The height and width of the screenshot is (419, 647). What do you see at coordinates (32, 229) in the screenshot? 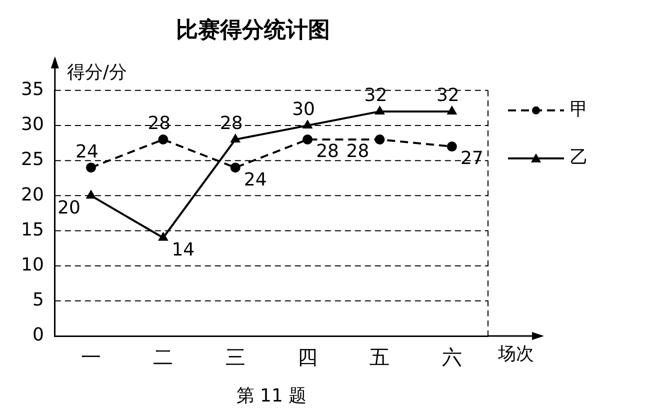
I see `y-tick-label: 15` at bounding box center [32, 229].